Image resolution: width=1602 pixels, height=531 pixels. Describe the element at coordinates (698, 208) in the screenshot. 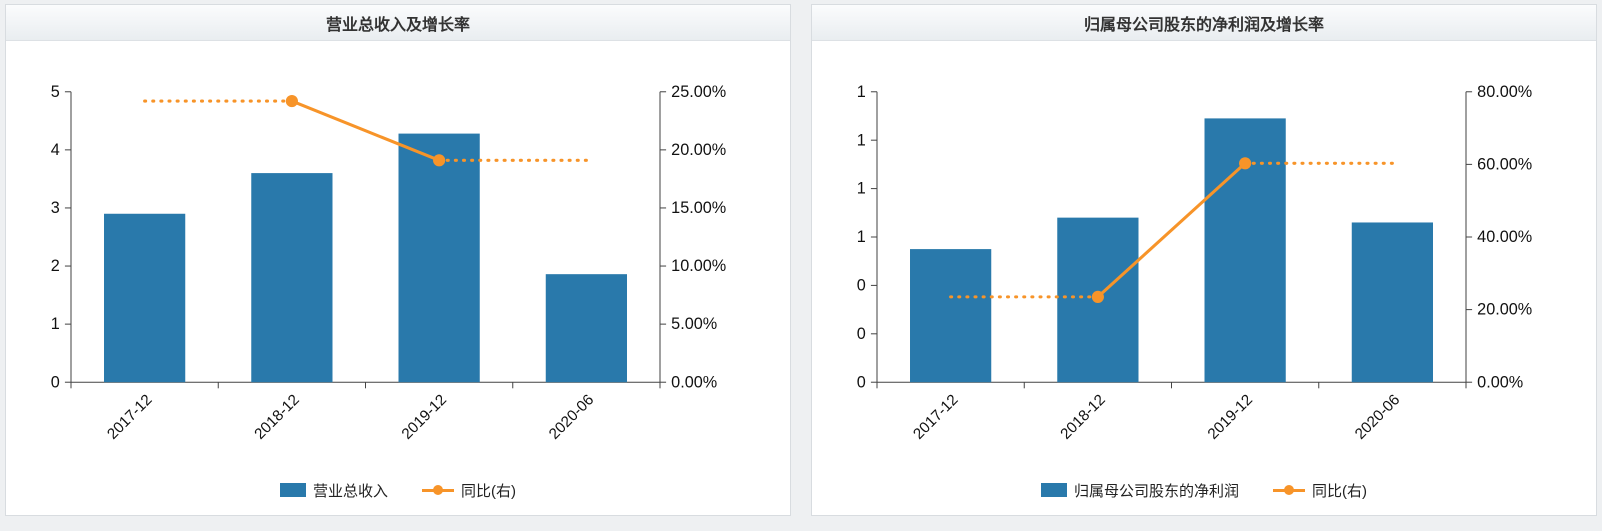

I see `svg-text: 15.00%` at that location.